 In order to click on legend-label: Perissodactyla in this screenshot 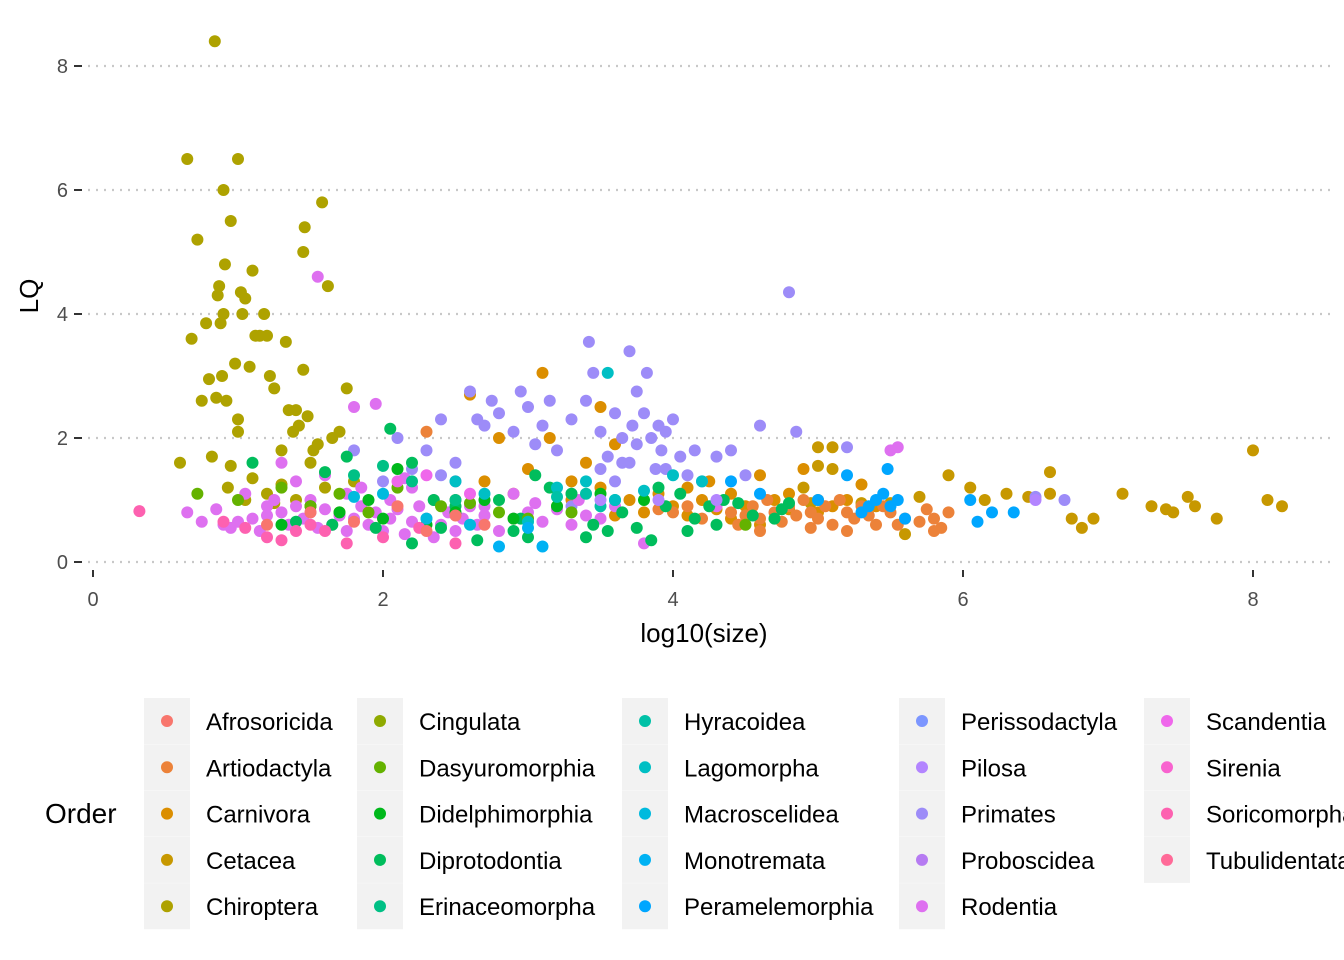, I will do `click(1039, 722)`.